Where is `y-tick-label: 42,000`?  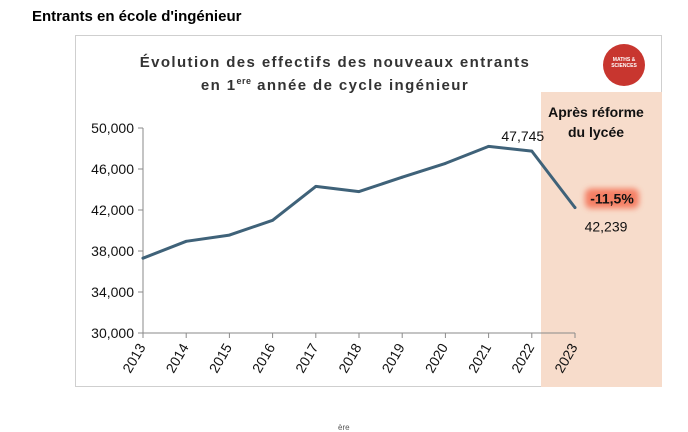
y-tick-label: 42,000 is located at coordinates (112, 210).